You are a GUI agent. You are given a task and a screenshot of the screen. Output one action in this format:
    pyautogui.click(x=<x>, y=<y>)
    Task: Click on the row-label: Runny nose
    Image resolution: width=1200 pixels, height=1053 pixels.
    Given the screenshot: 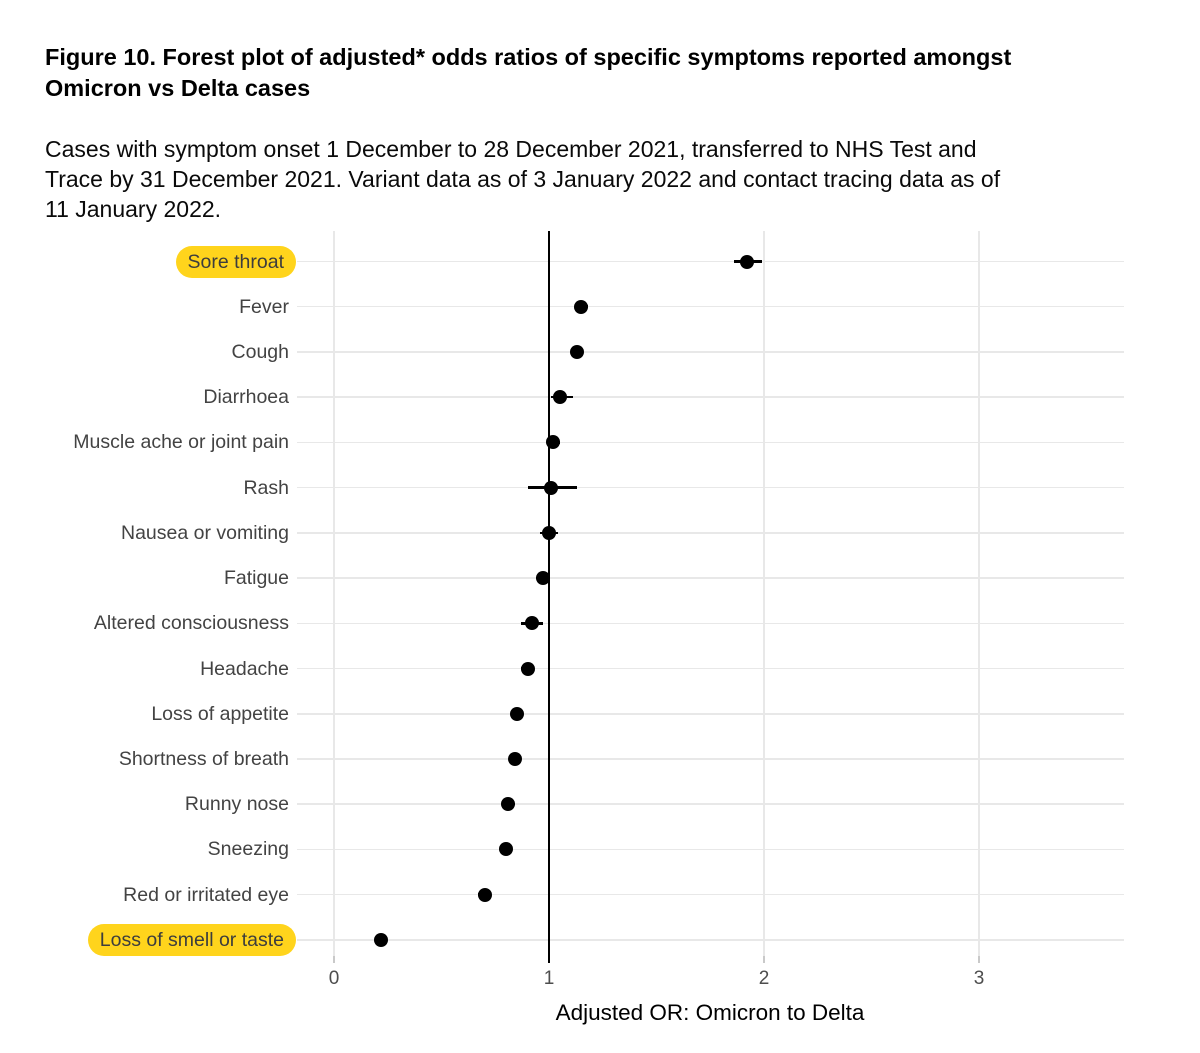 What is the action you would take?
    pyautogui.click(x=236, y=804)
    